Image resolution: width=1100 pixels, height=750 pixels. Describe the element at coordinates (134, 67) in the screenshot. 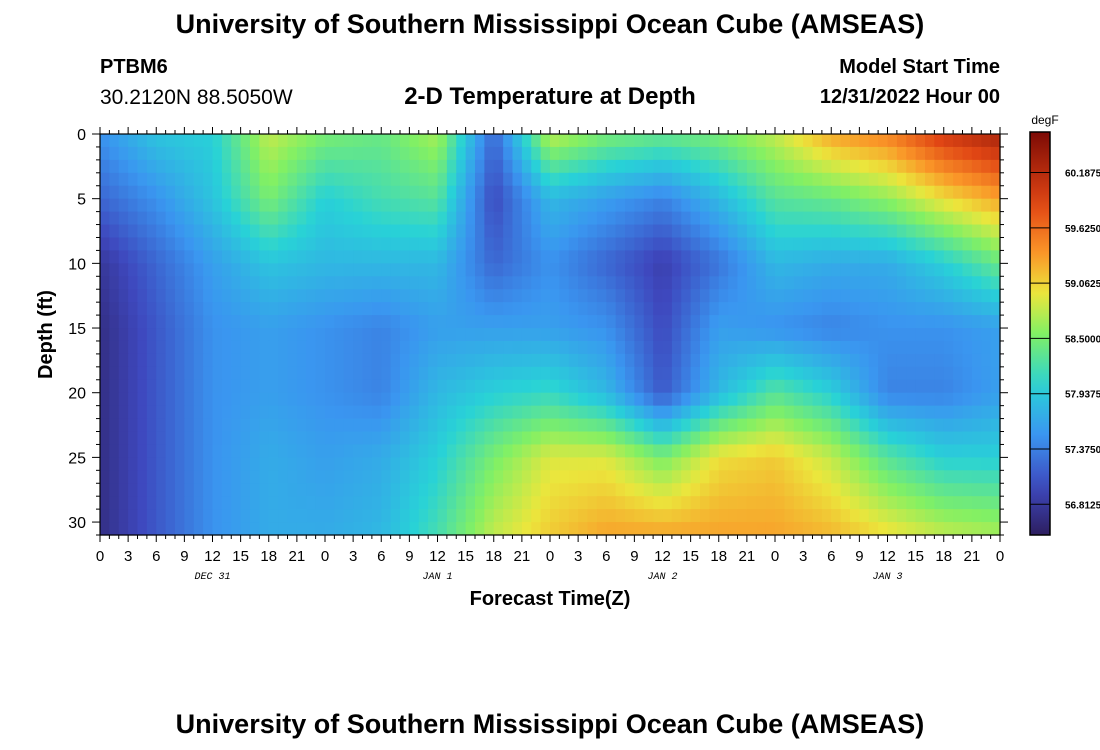

I see `station-id: PTBM6` at that location.